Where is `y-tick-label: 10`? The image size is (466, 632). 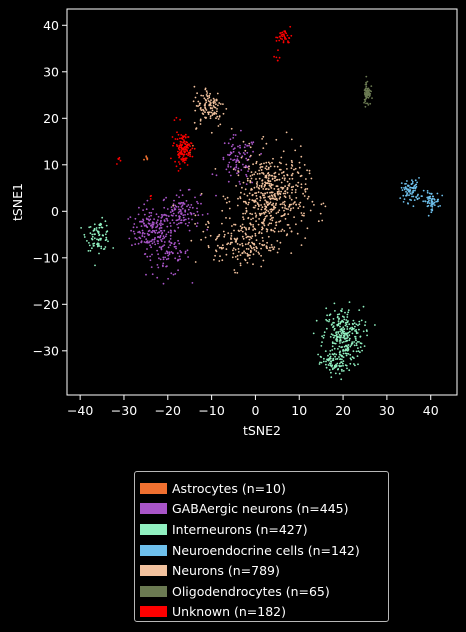
y-tick-label: 10 is located at coordinates (51, 164).